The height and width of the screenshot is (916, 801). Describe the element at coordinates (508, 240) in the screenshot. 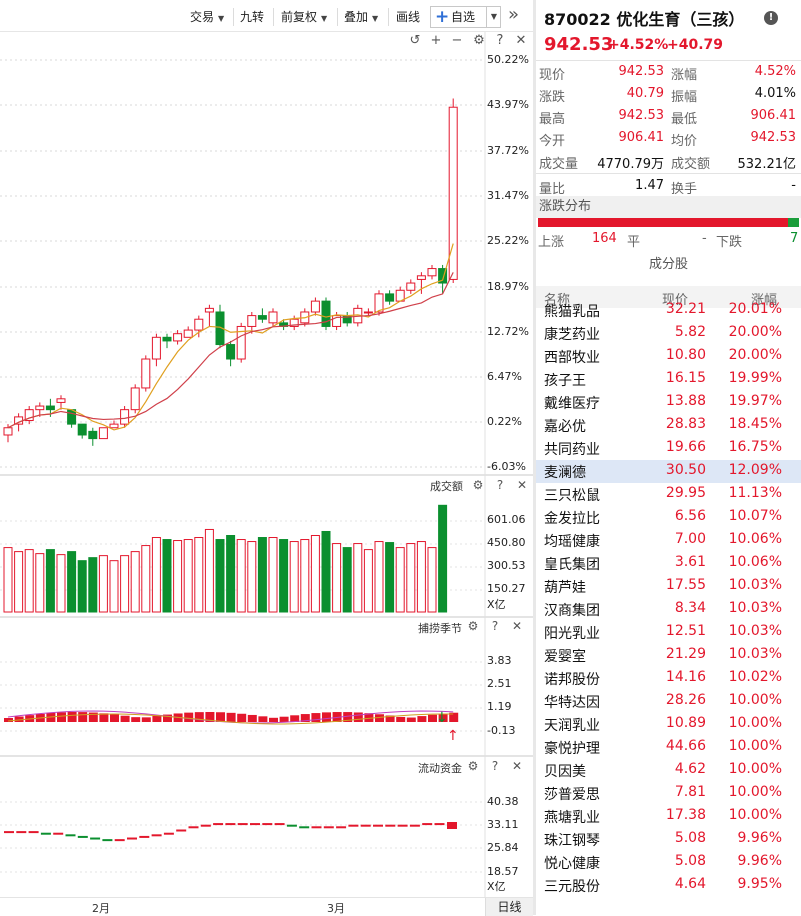

I see `price-axis-label: 25.22%` at that location.